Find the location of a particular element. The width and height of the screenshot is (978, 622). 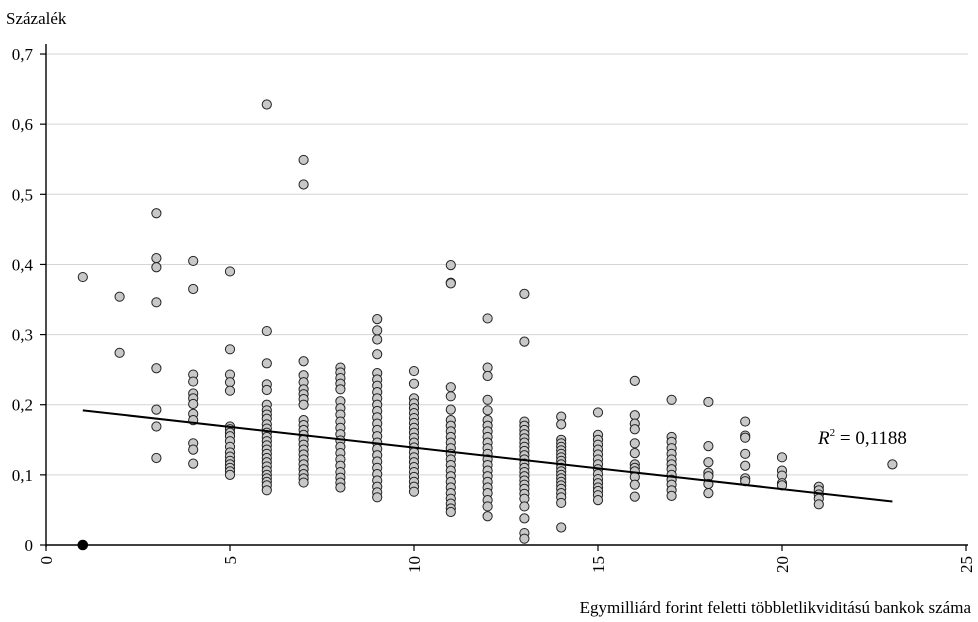

r-squared-prefix: R is located at coordinates (823, 438).